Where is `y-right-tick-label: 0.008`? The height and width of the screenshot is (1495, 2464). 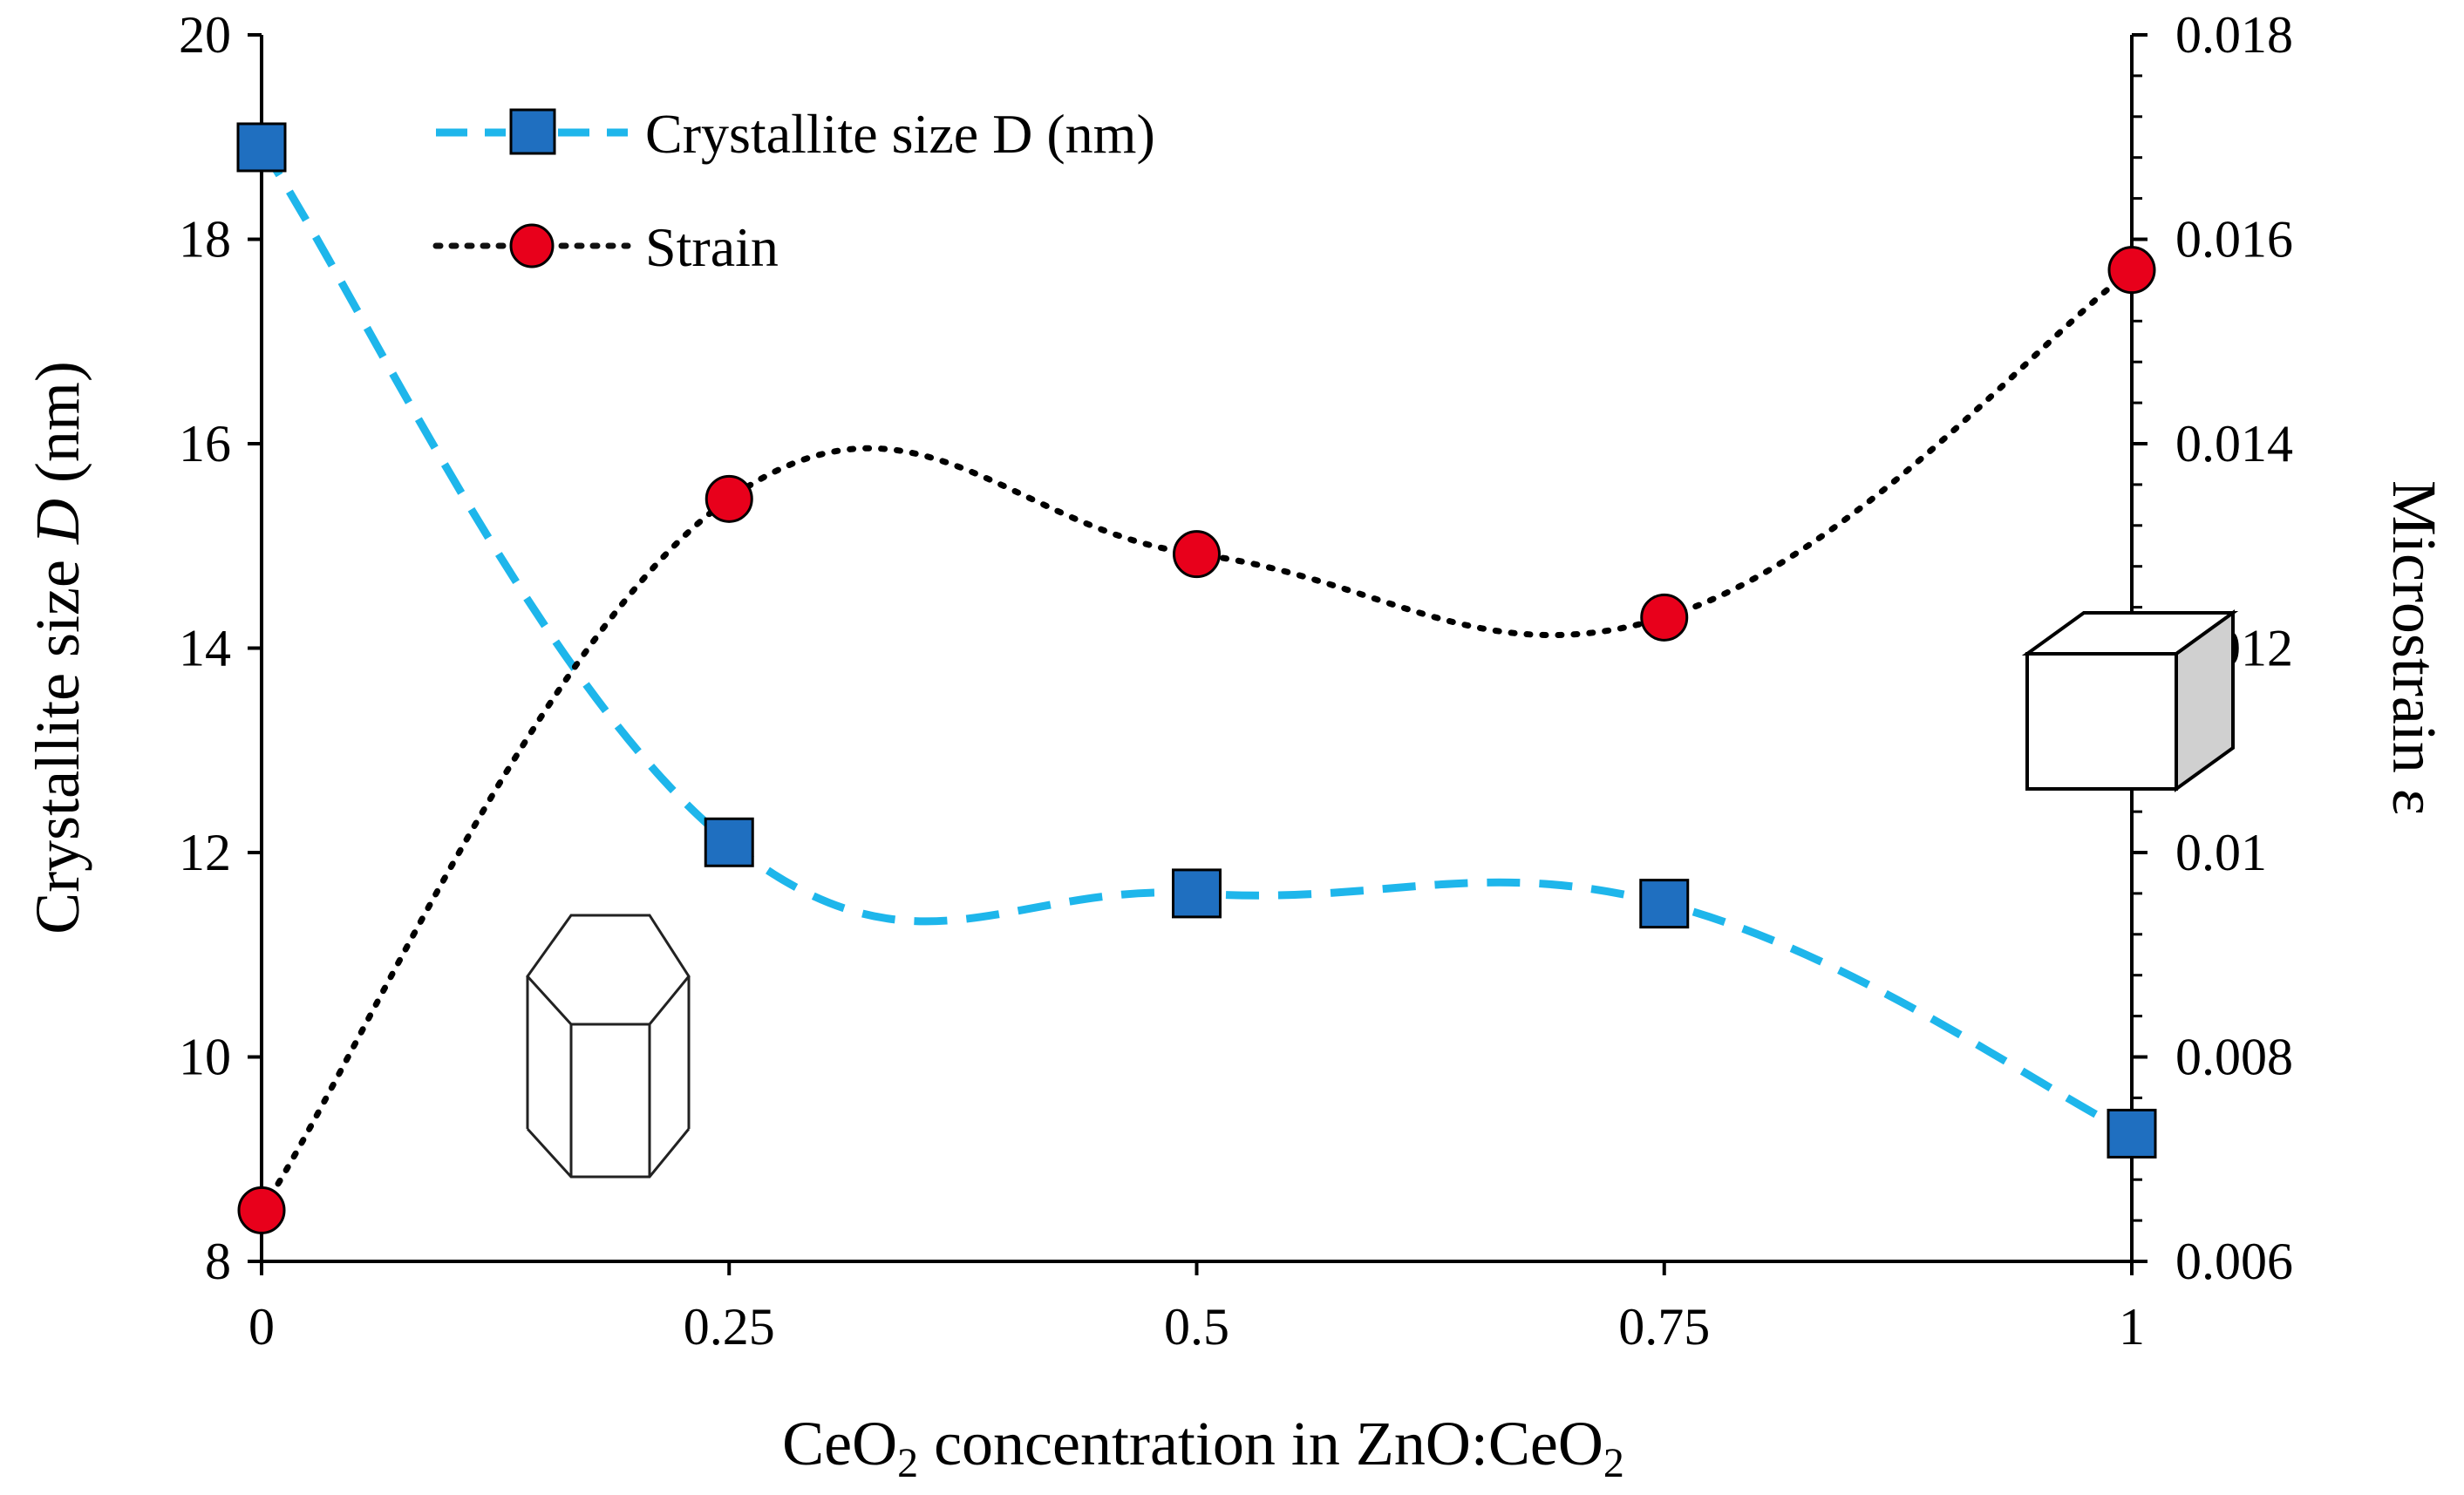 y-right-tick-label: 0.008 is located at coordinates (2234, 1057).